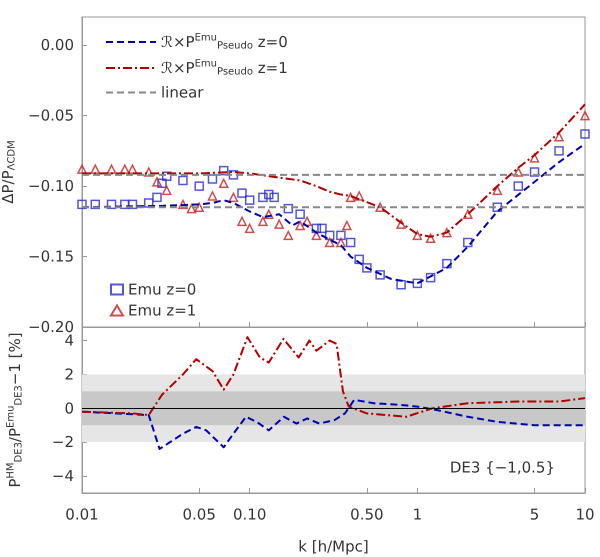  Describe the element at coordinates (162, 311) in the screenshot. I see `legend-label: Emu z=1` at that location.